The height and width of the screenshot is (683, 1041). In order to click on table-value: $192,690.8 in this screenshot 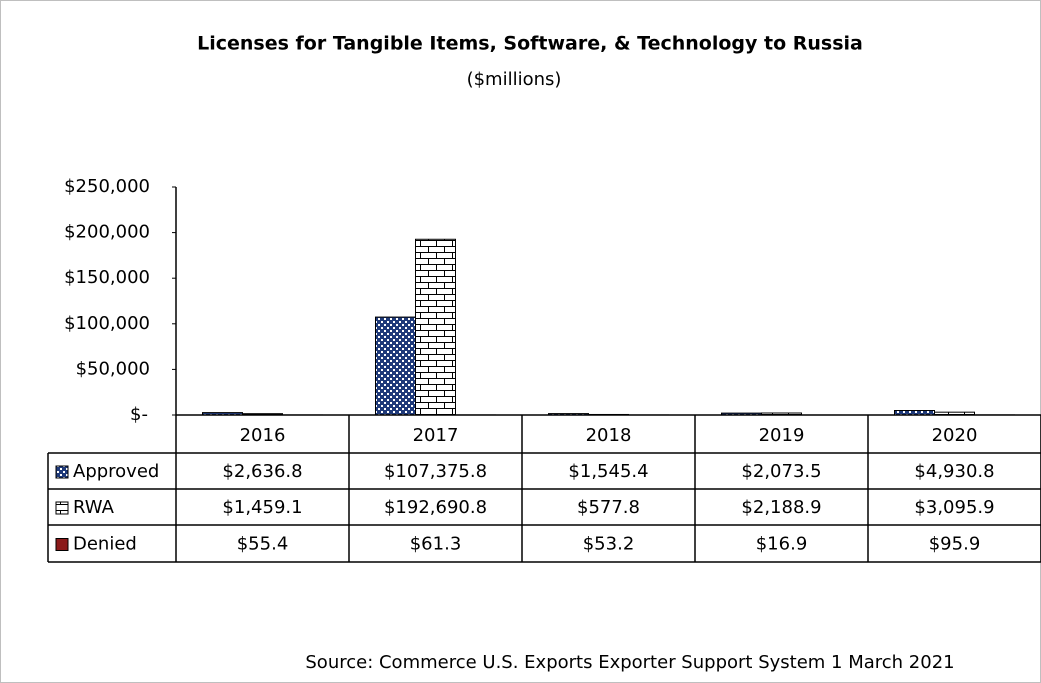, I will do `click(435, 507)`.